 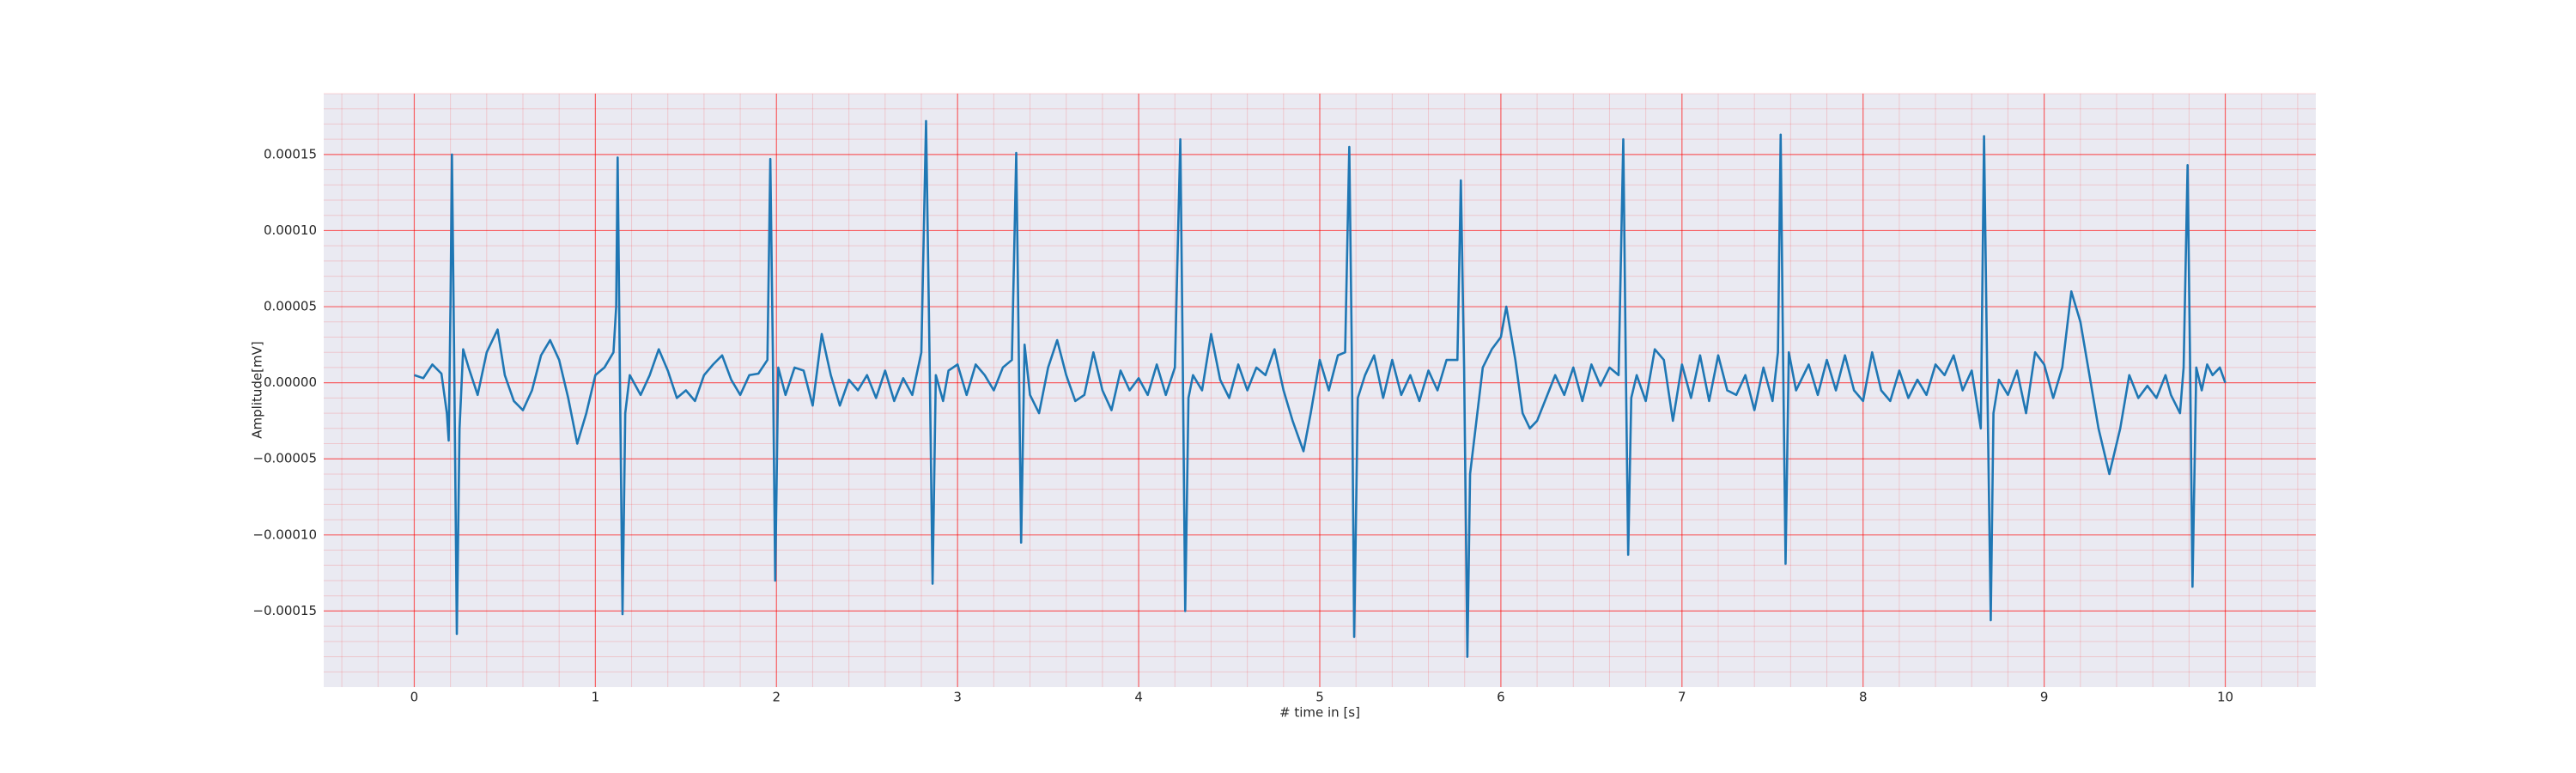 I want to click on y-axis-label: Amplitude[mV], so click(x=258, y=389).